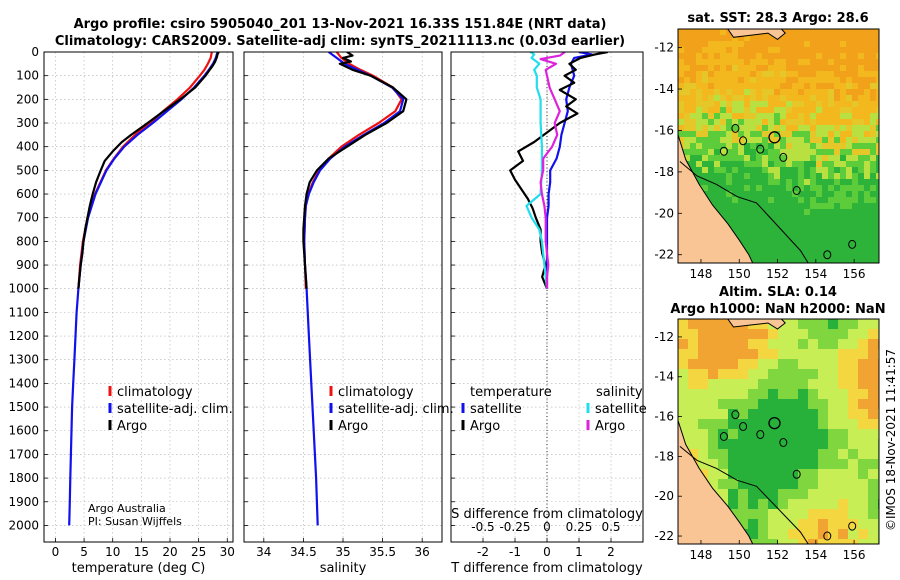 The width and height of the screenshot is (900, 580). What do you see at coordinates (148, 170) in the screenshot?
I see `series-line-argo` at bounding box center [148, 170].